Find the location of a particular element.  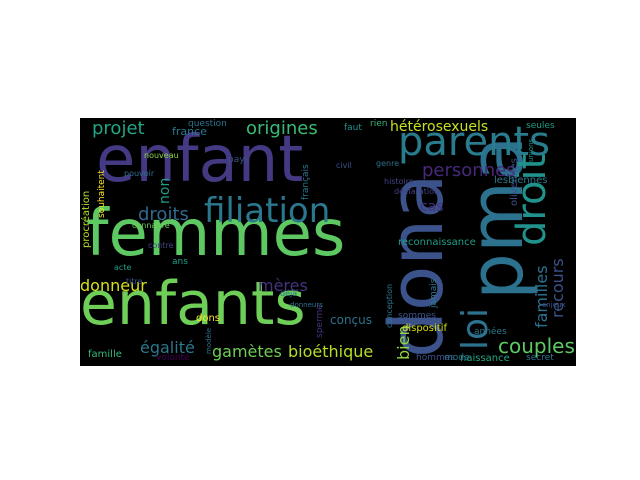

word-famille: famille is located at coordinates (105, 354).